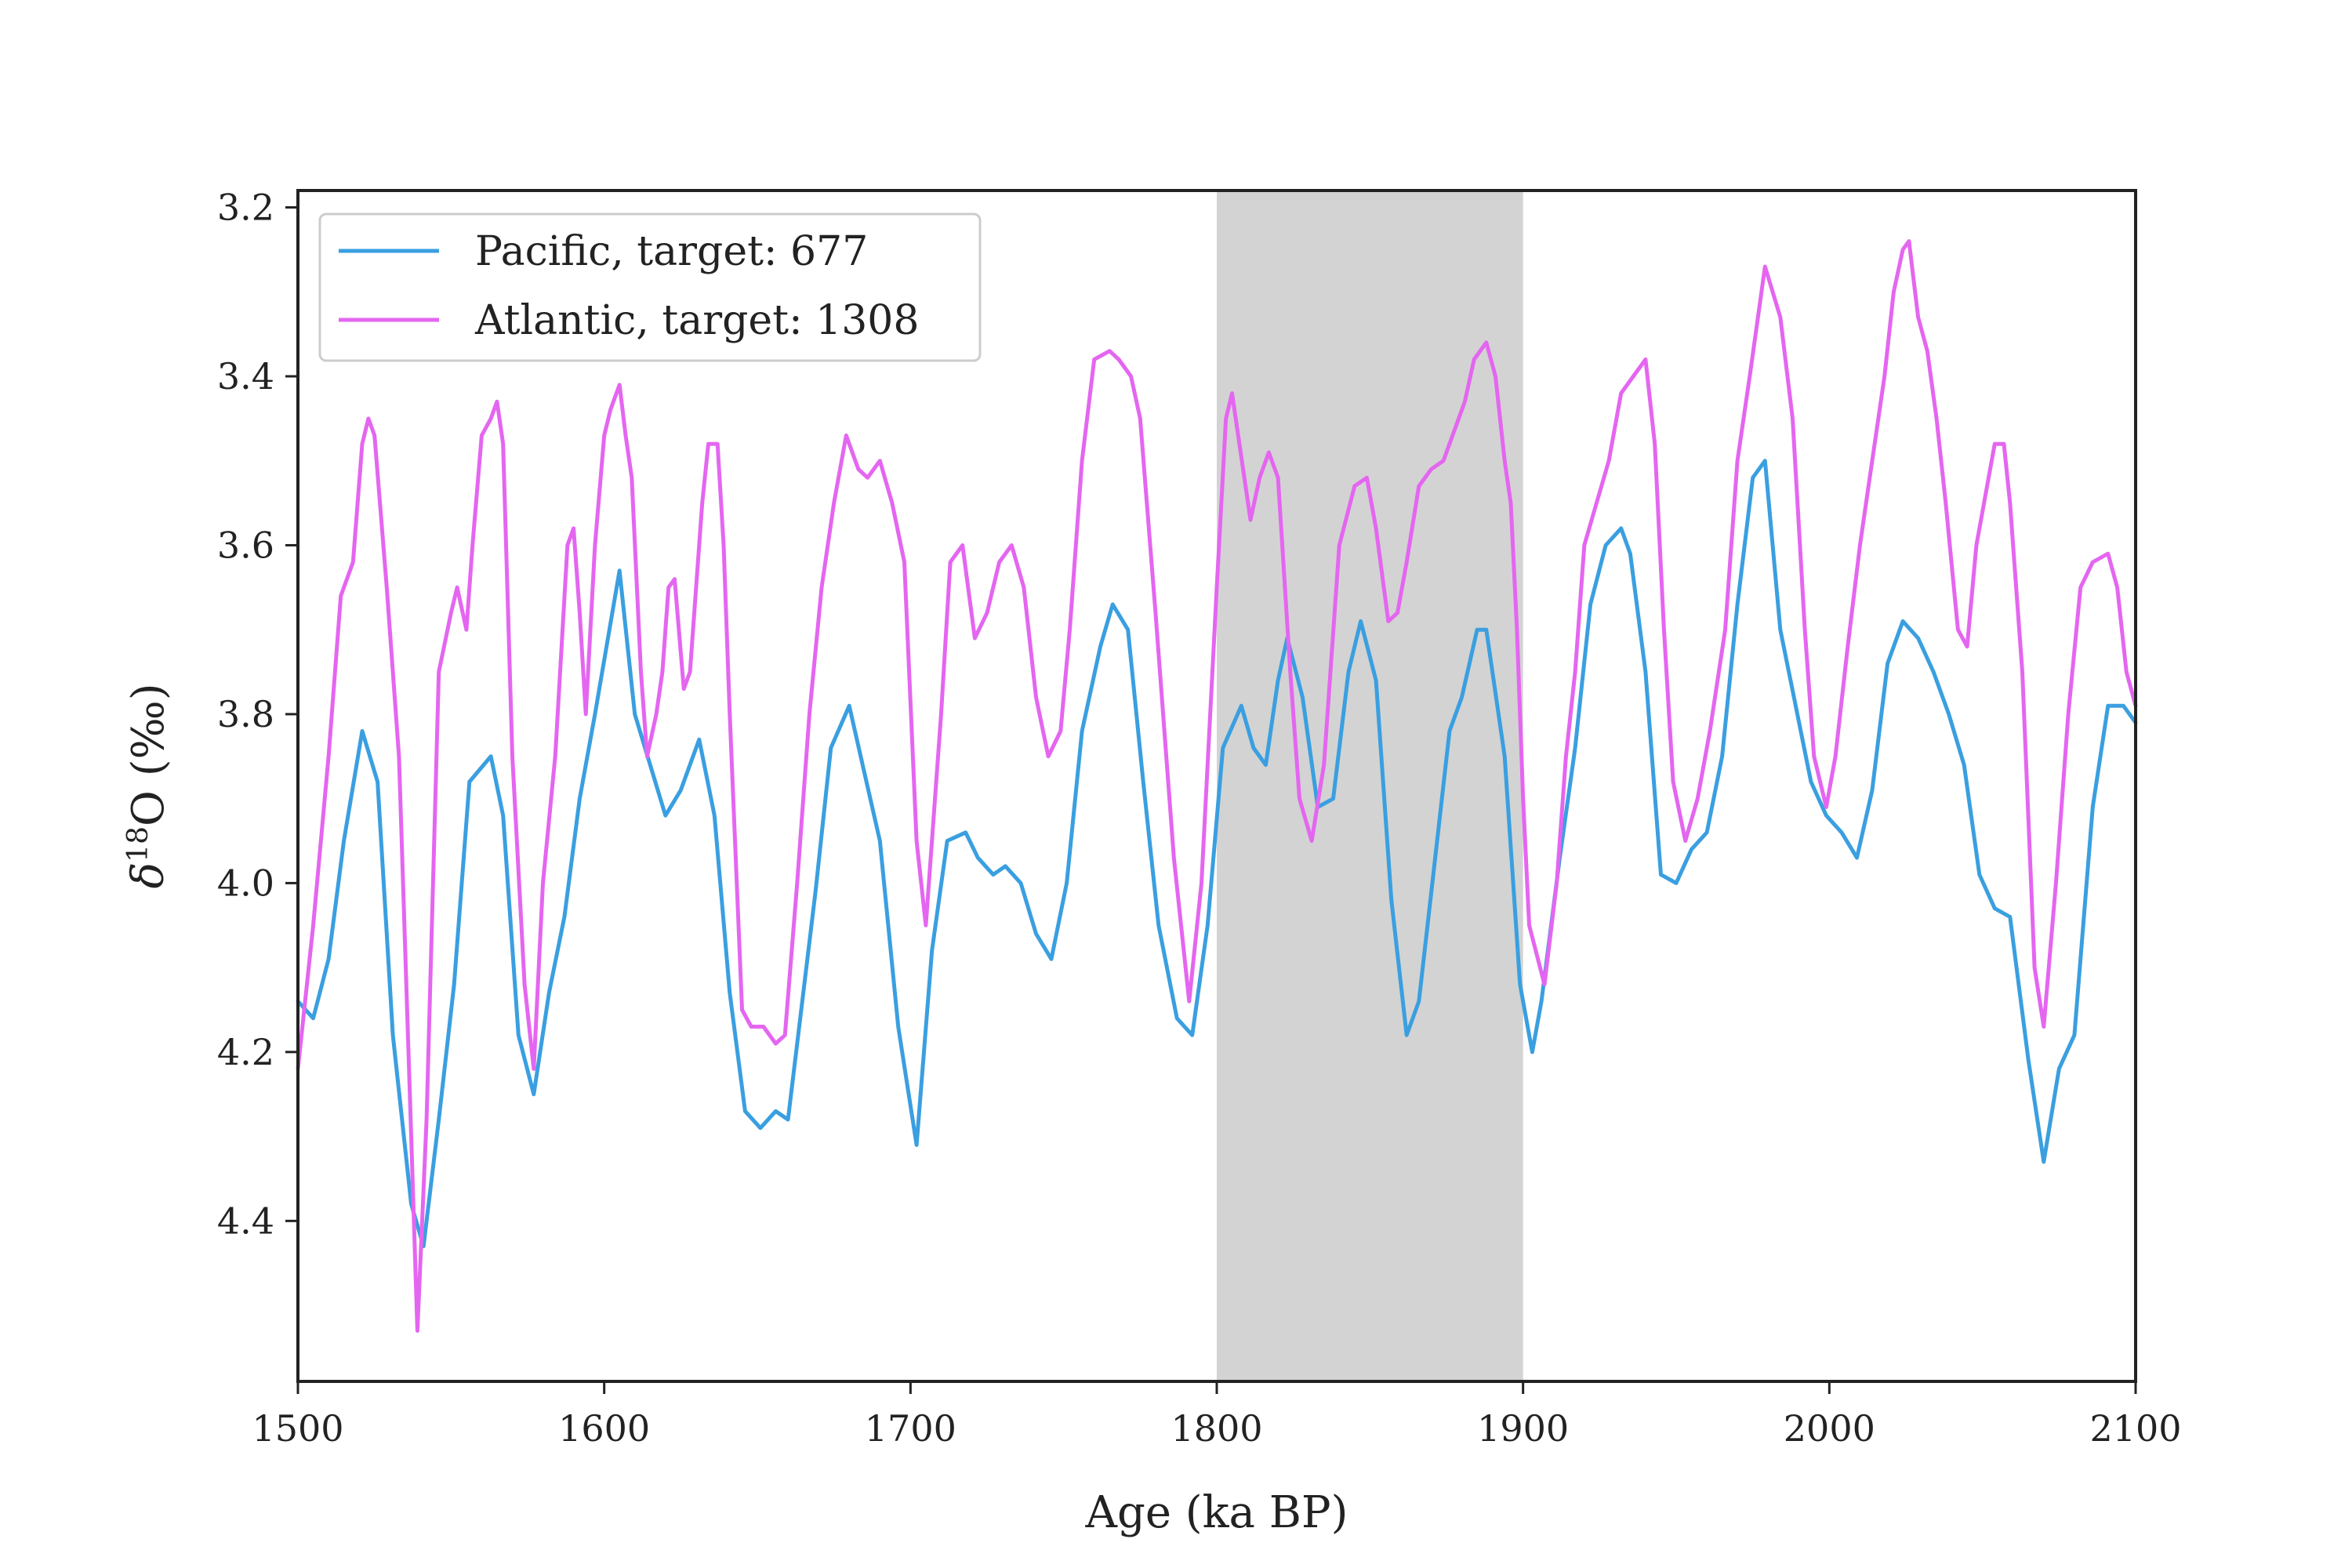 The width and height of the screenshot is (2352, 1568). Describe the element at coordinates (1829, 1428) in the screenshot. I see `x-tick-label: 2000` at that location.